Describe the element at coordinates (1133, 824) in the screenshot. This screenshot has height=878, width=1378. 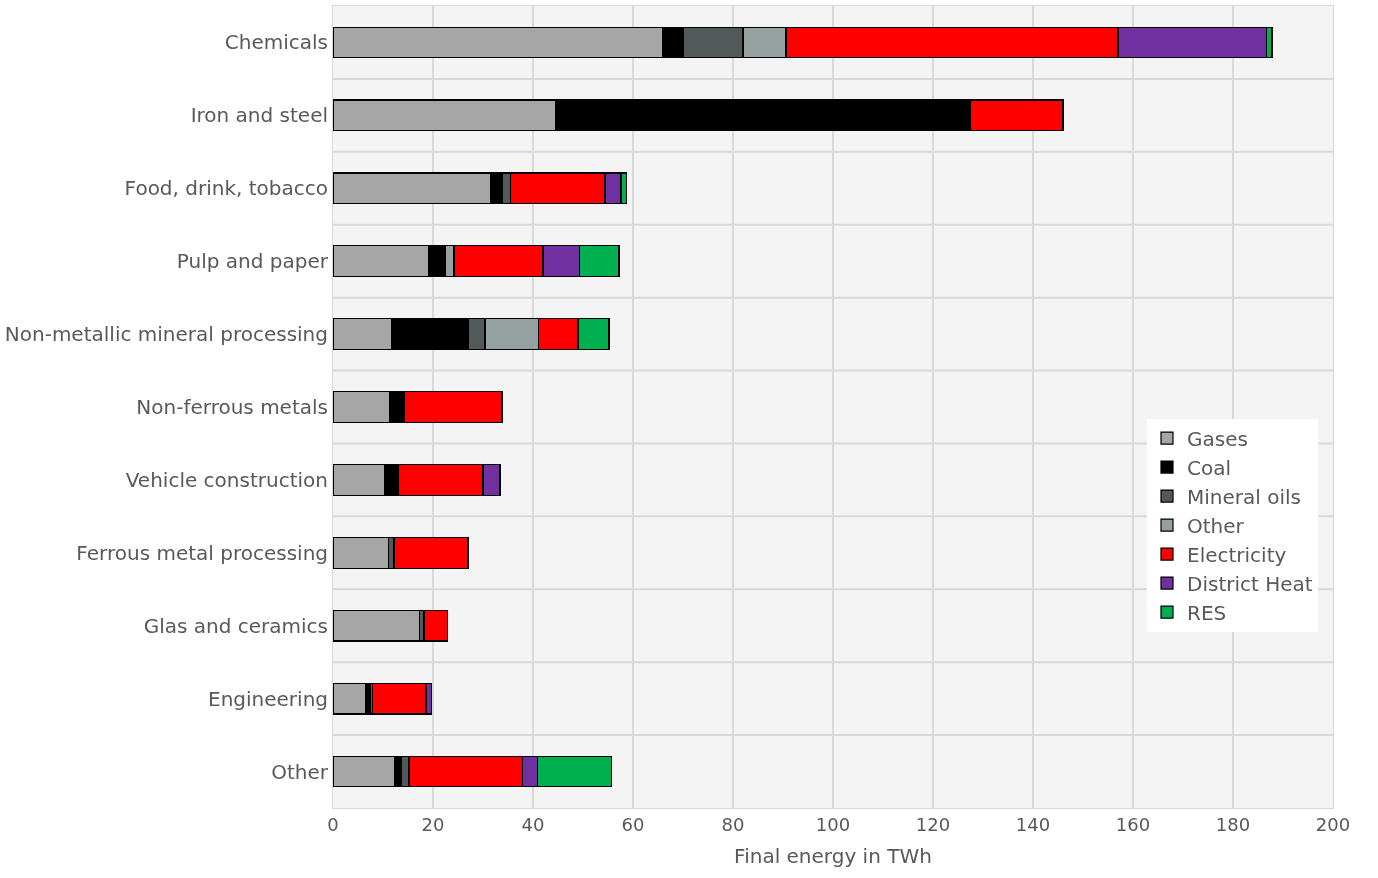
I see `x-tick-label: 160` at that location.